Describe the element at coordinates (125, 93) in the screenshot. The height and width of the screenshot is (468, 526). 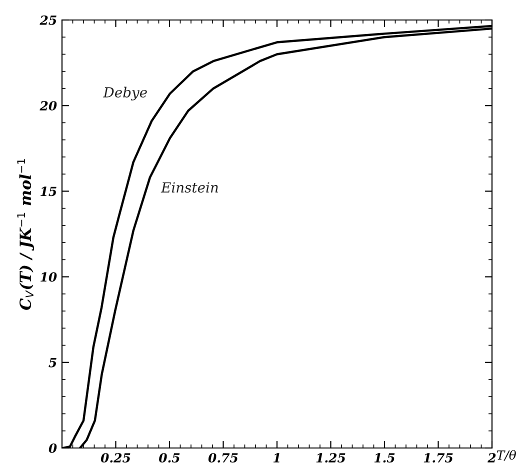
I see `series-label: Debye` at that location.